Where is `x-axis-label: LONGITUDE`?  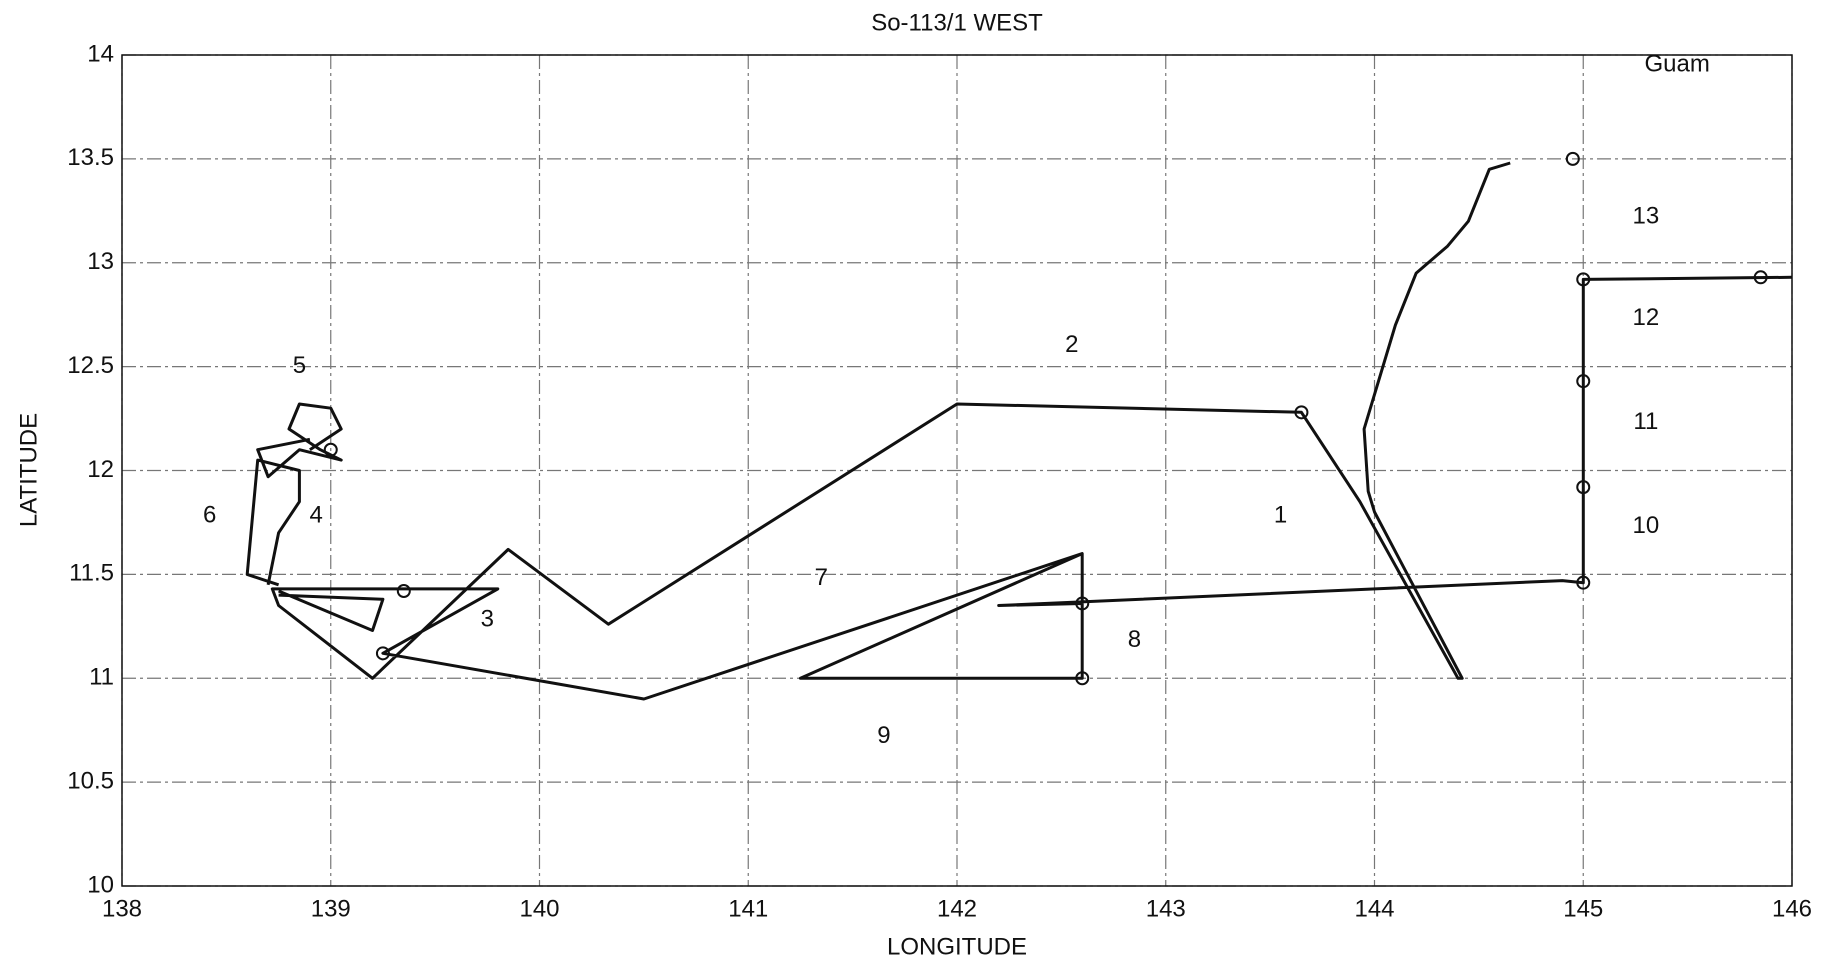
x-axis-label: LONGITUDE is located at coordinates (957, 946).